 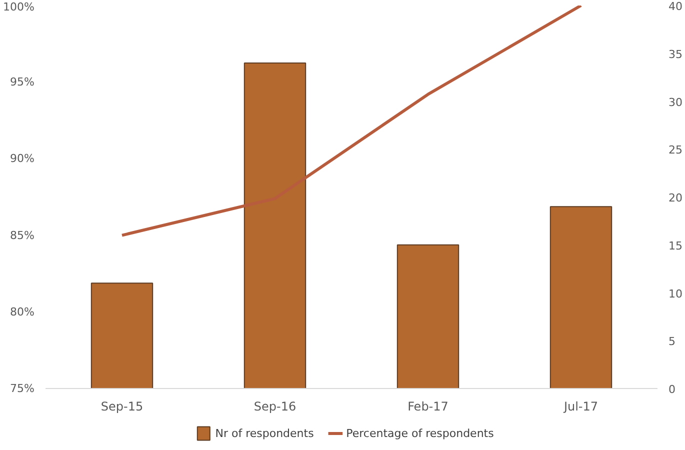 I want to click on y2-tick-label: 0, so click(x=672, y=389).